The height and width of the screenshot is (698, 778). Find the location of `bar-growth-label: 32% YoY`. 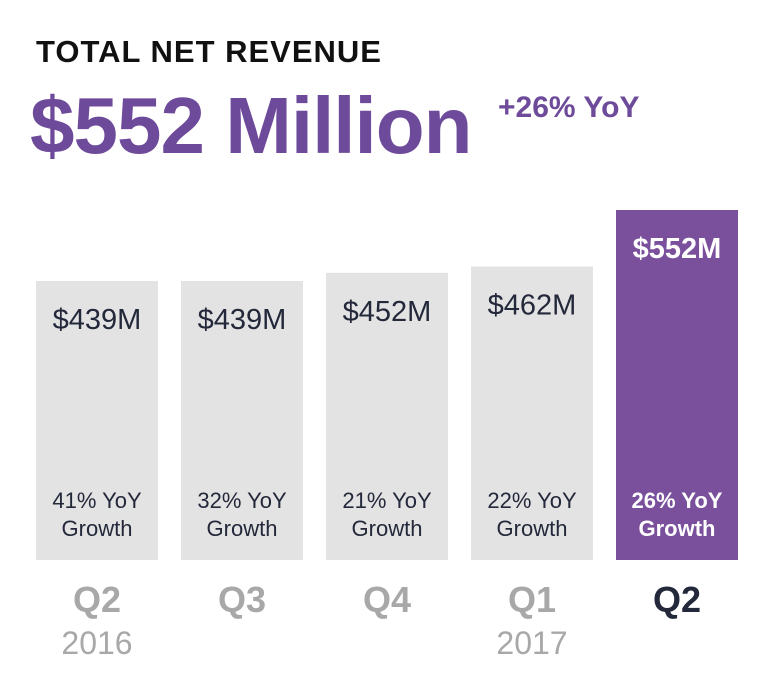

bar-growth-label: 32% YoY is located at coordinates (242, 500).